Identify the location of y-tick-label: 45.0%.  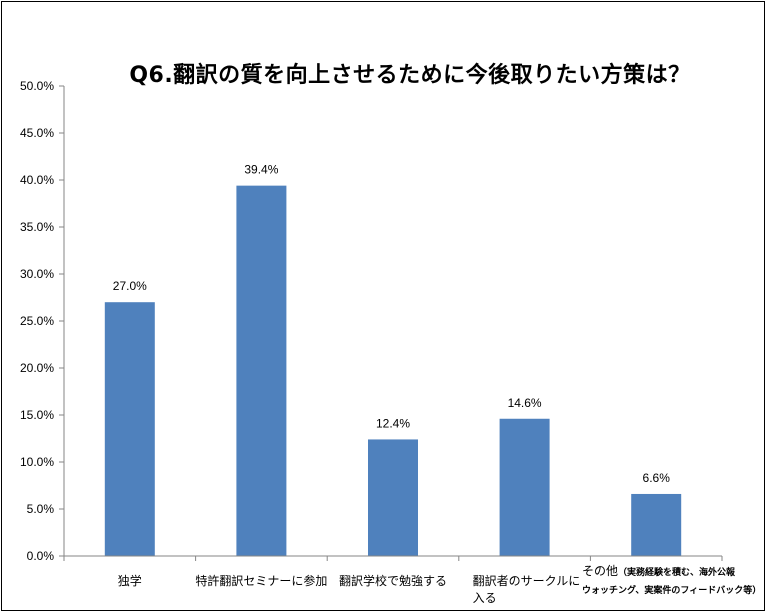
(37, 133).